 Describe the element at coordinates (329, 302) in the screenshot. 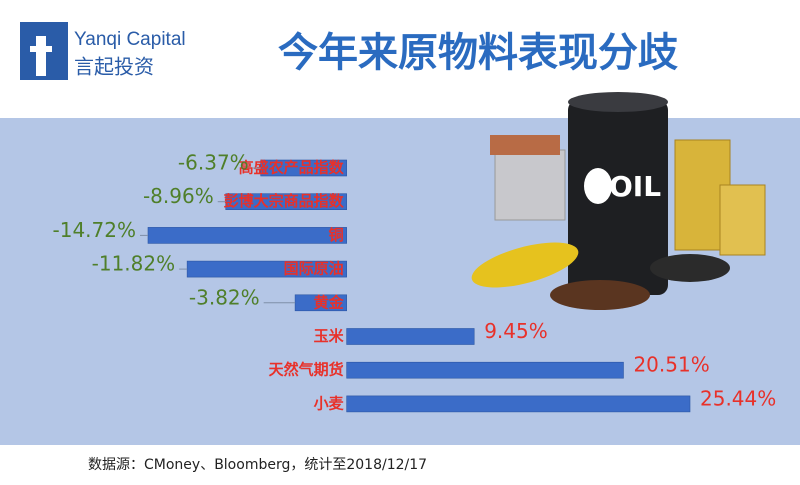

I see `category-label: 黄金` at that location.